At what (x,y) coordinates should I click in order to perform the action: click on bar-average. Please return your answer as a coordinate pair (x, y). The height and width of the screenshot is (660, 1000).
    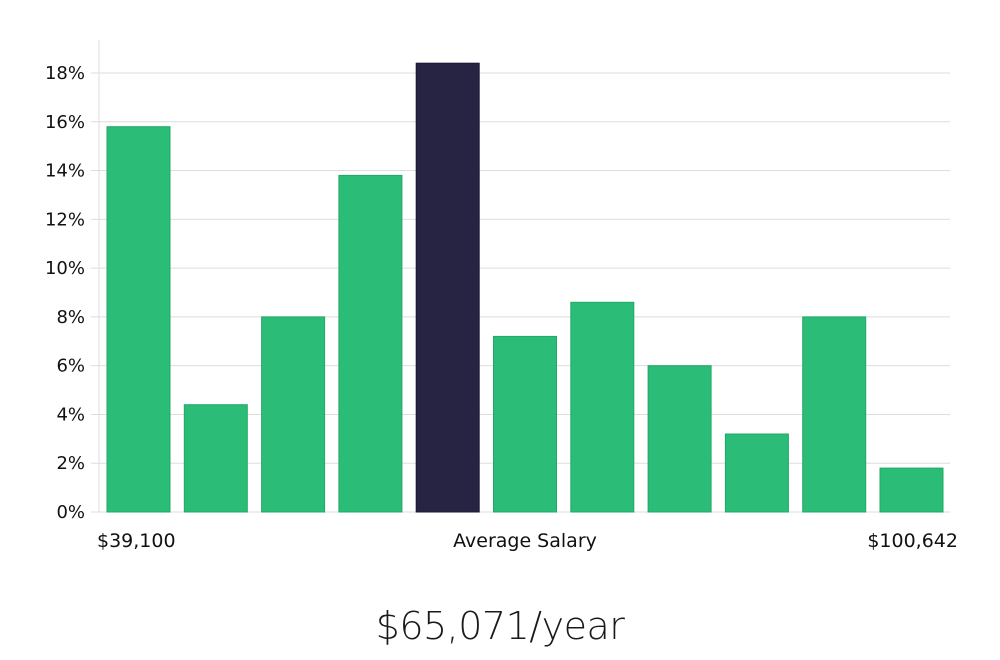
    Looking at the image, I should click on (447, 287).